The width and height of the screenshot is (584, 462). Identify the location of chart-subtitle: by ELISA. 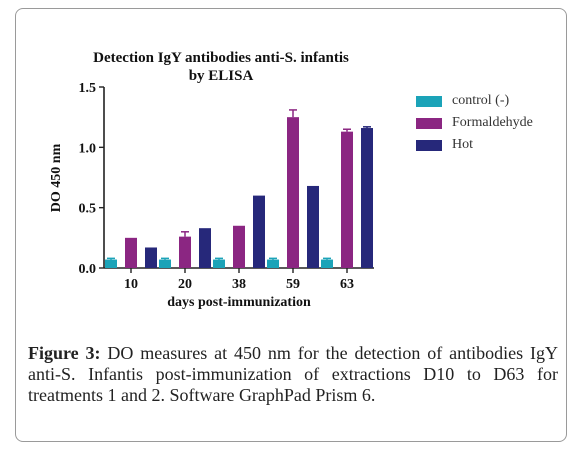
(221, 76).